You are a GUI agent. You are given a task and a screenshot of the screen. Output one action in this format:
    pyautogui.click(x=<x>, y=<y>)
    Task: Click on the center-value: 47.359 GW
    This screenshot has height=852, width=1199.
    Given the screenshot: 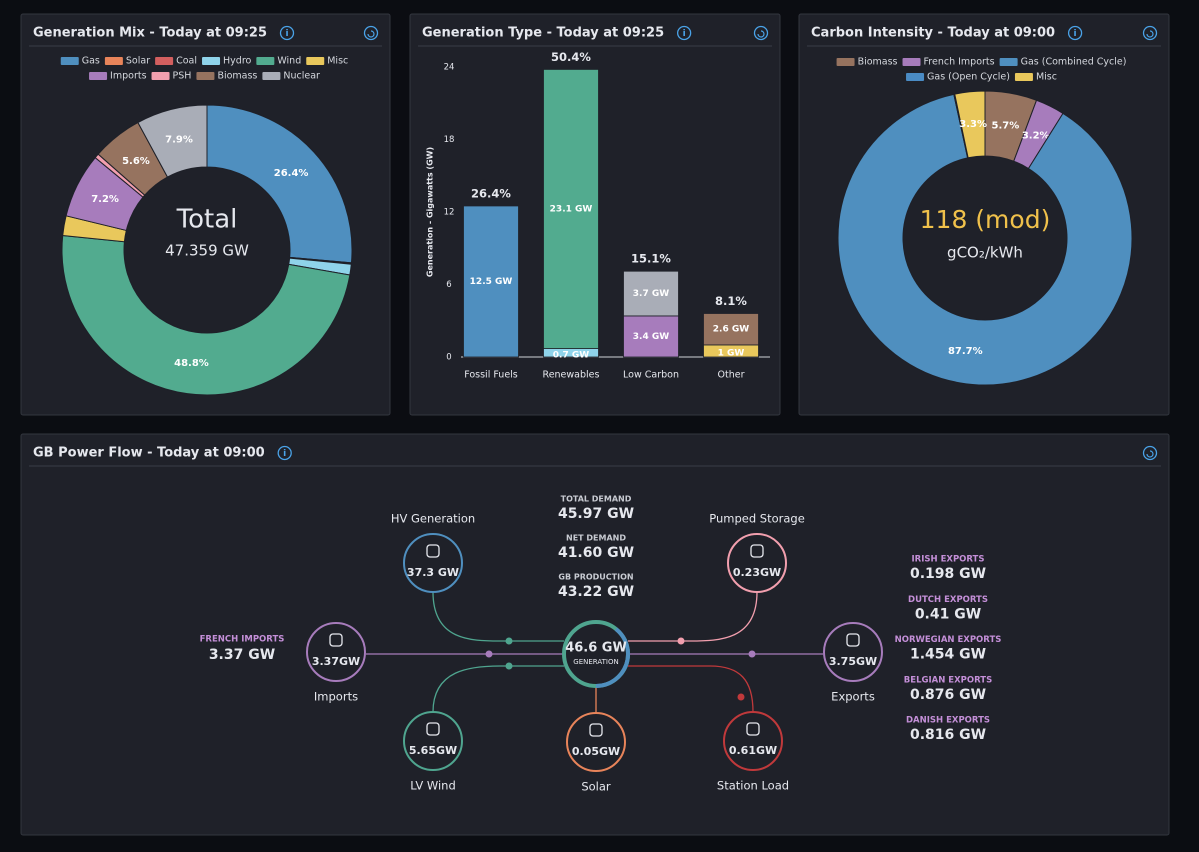 What is the action you would take?
    pyautogui.click(x=207, y=251)
    